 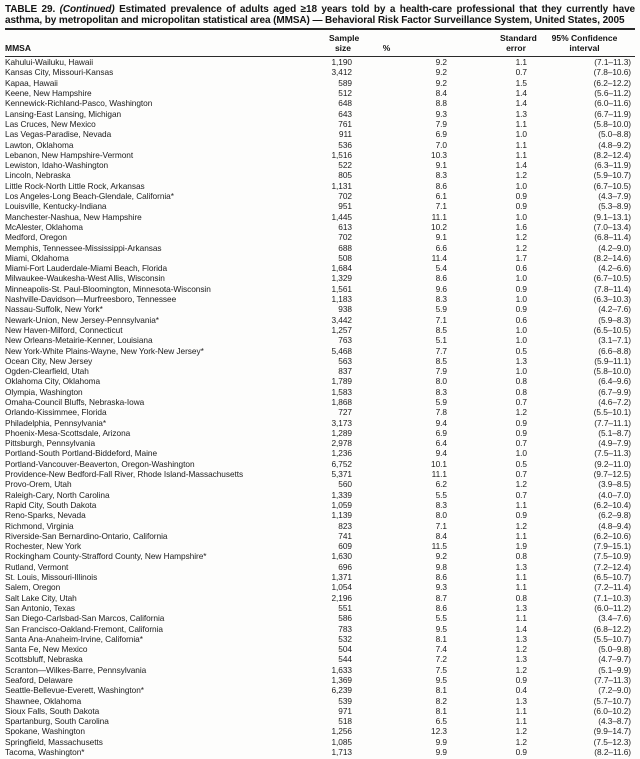 I want to click on sample-size-cell: 805, so click(x=345, y=175).